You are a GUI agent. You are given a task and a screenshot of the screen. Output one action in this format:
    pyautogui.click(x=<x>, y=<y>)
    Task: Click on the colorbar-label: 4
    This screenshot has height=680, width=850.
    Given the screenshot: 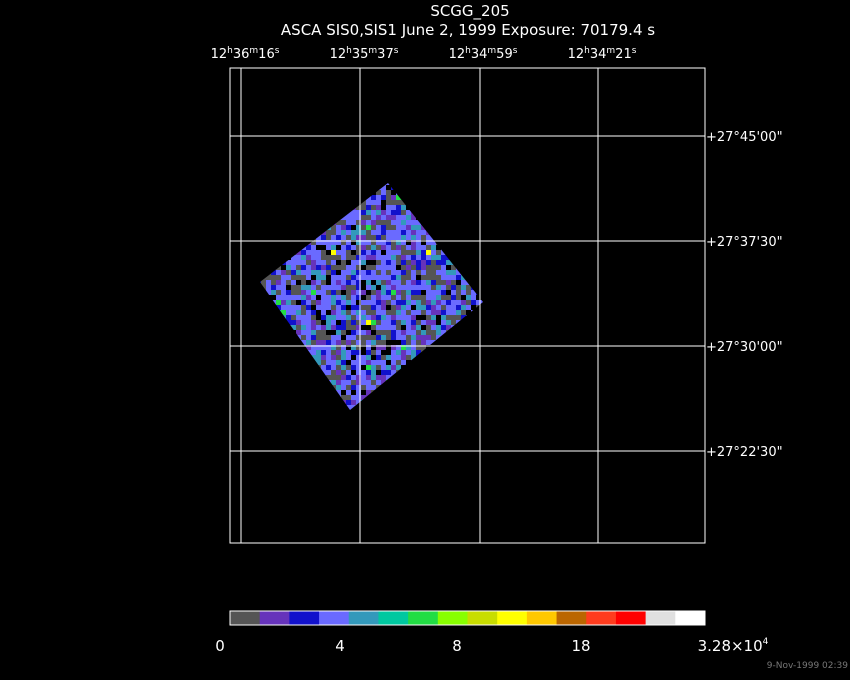 What is the action you would take?
    pyautogui.click(x=340, y=646)
    